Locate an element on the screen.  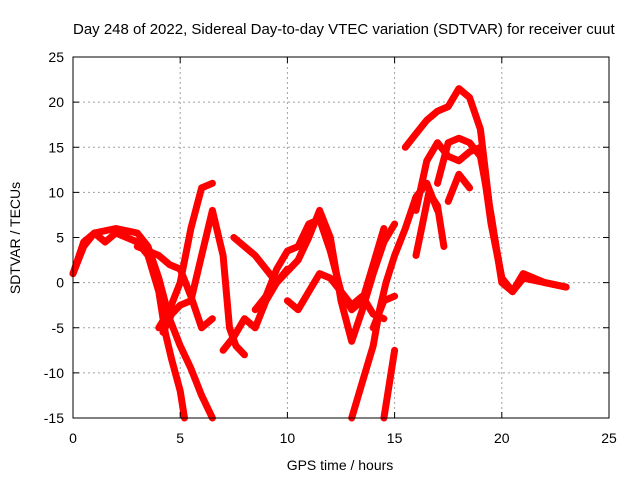
y-tick-labels: -15 -10 -5 0 5 10 15 20 25 is located at coordinates (54, 237).